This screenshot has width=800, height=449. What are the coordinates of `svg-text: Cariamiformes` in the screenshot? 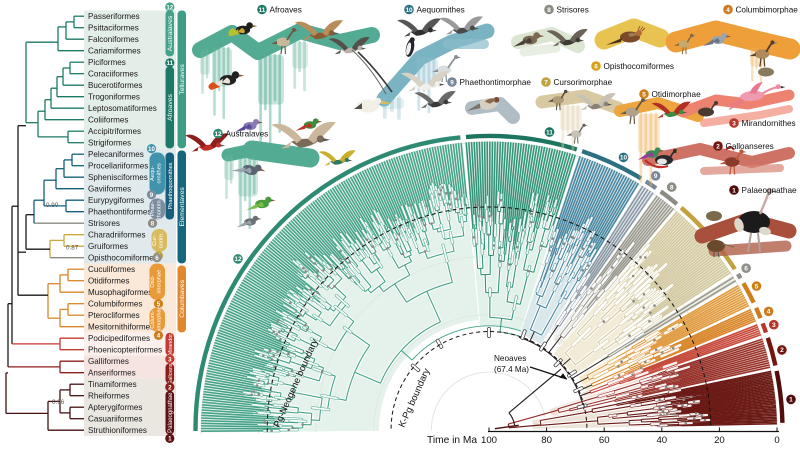 It's located at (114, 51).